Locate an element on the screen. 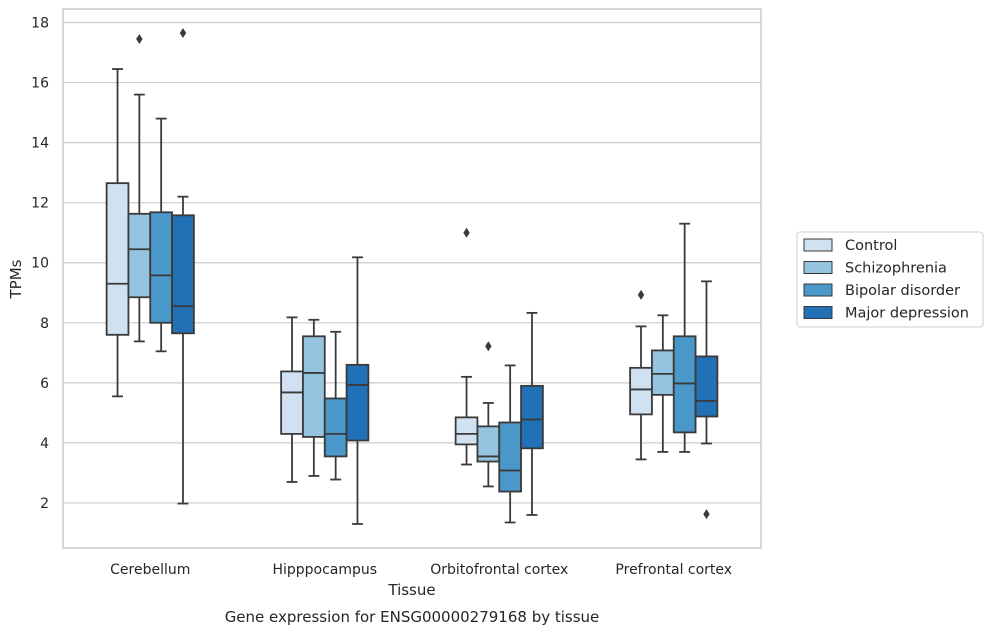 The image size is (992, 634). y-tick-label: 16 is located at coordinates (40, 84).